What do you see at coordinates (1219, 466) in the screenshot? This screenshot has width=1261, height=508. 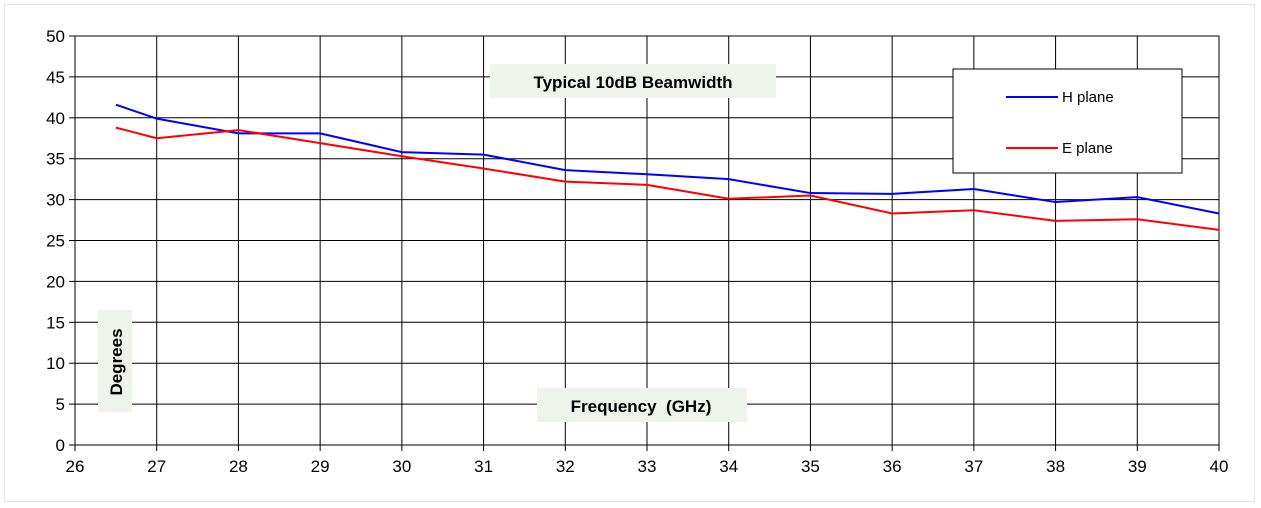 I see `x-tick-label: 40` at bounding box center [1219, 466].